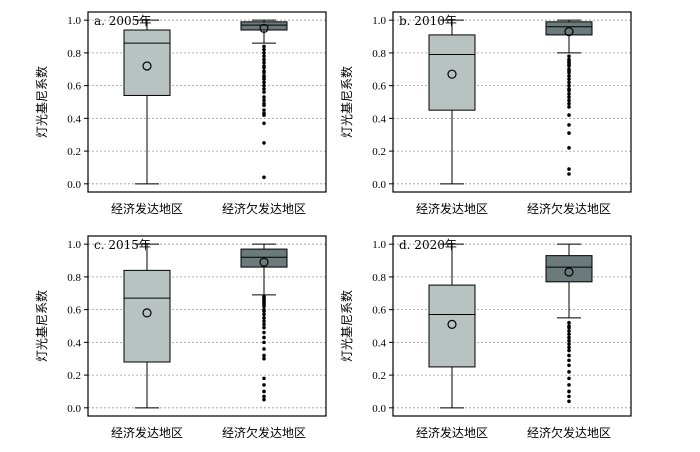  Describe the element at coordinates (428, 245) in the screenshot. I see `panel-title: d. 2020年` at that location.